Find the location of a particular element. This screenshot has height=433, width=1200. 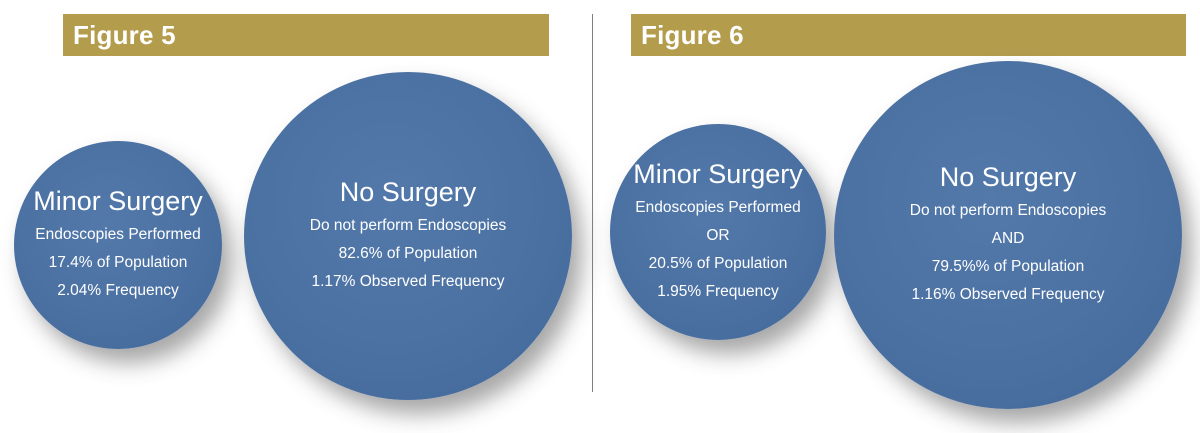

circle-line: 2.04% Frequency is located at coordinates (118, 290).